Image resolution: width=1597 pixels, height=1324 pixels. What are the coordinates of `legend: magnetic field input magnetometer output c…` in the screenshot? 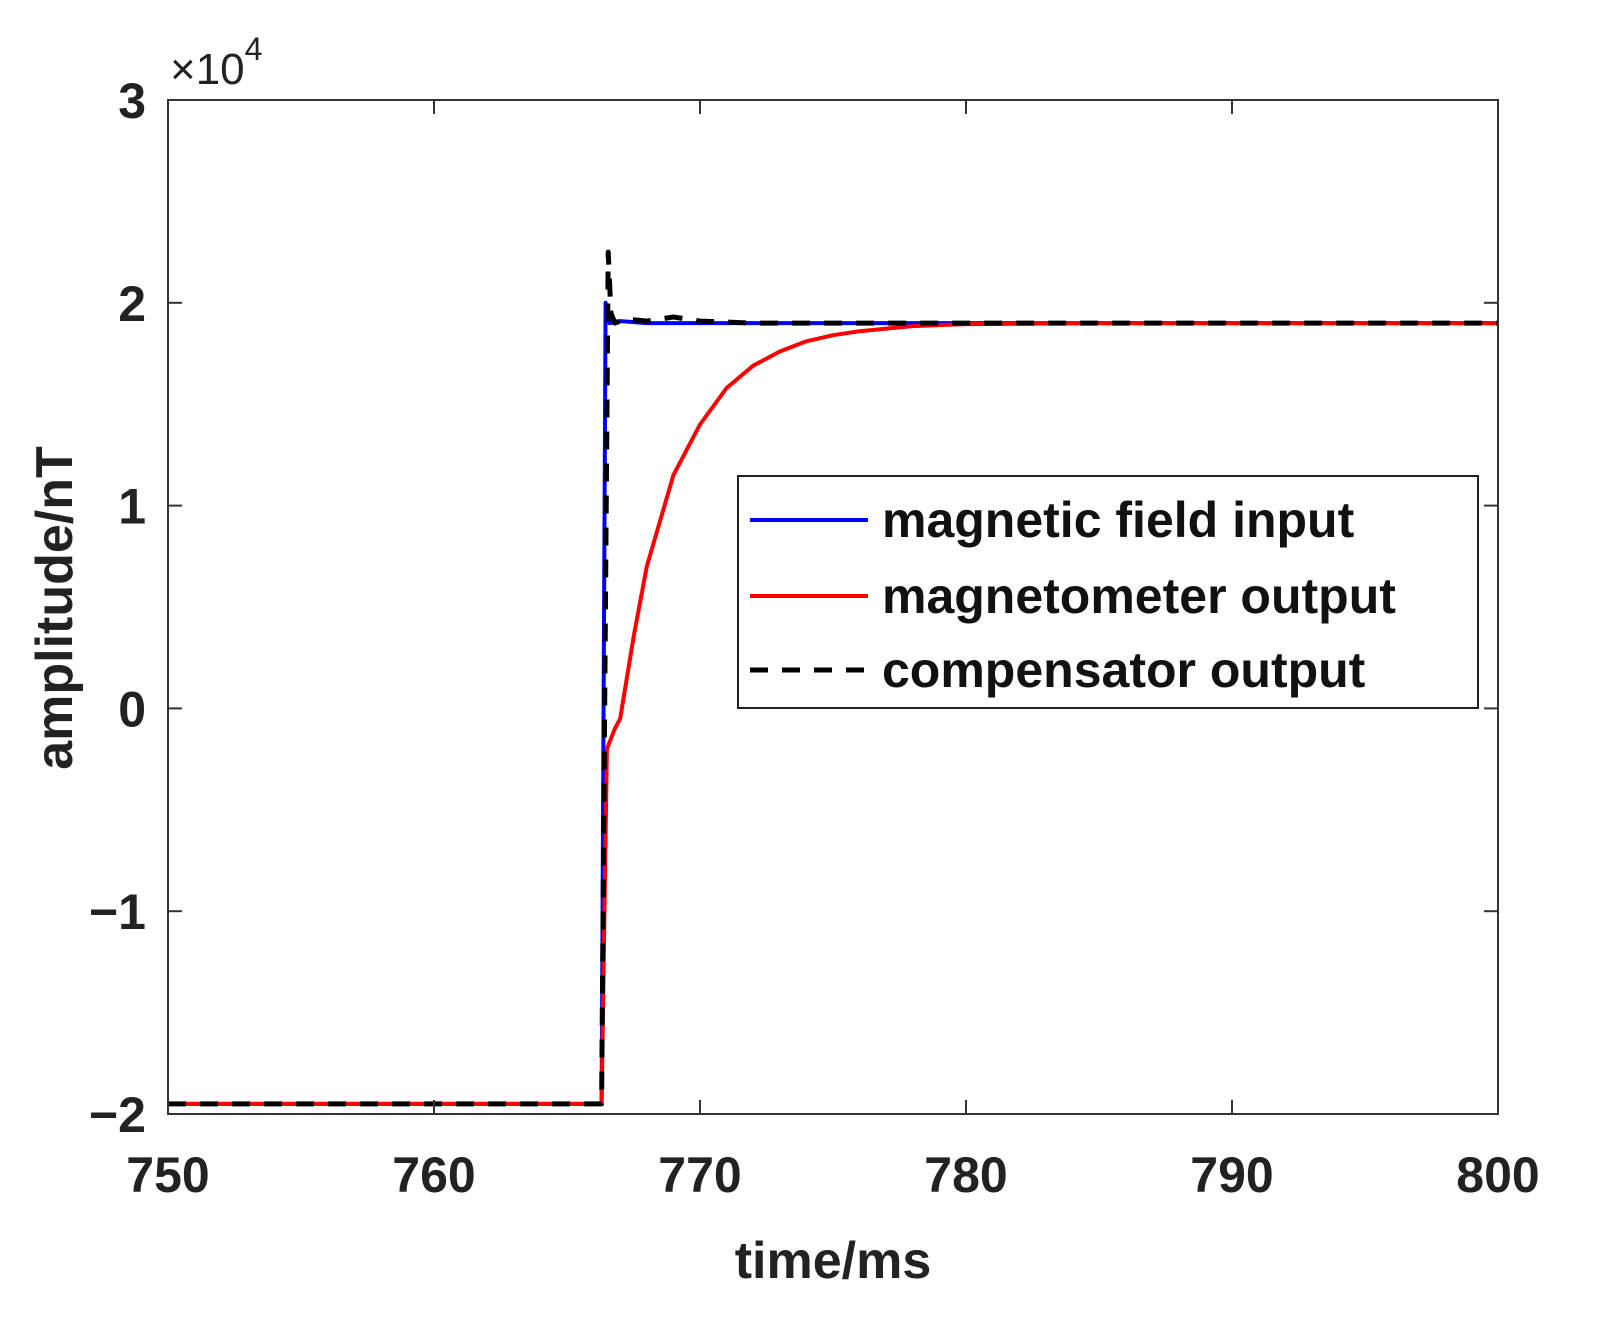 It's located at (1108, 592).